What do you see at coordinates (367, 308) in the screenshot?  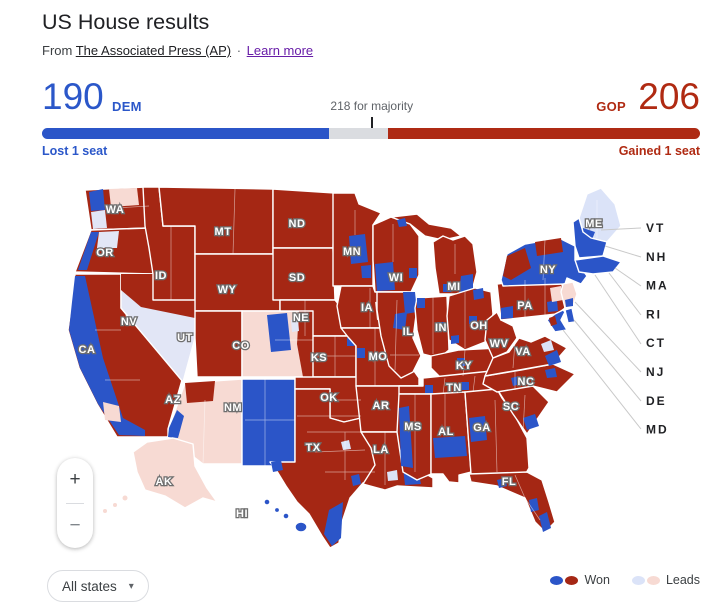 I see `state-label-IA: IA` at bounding box center [367, 308].